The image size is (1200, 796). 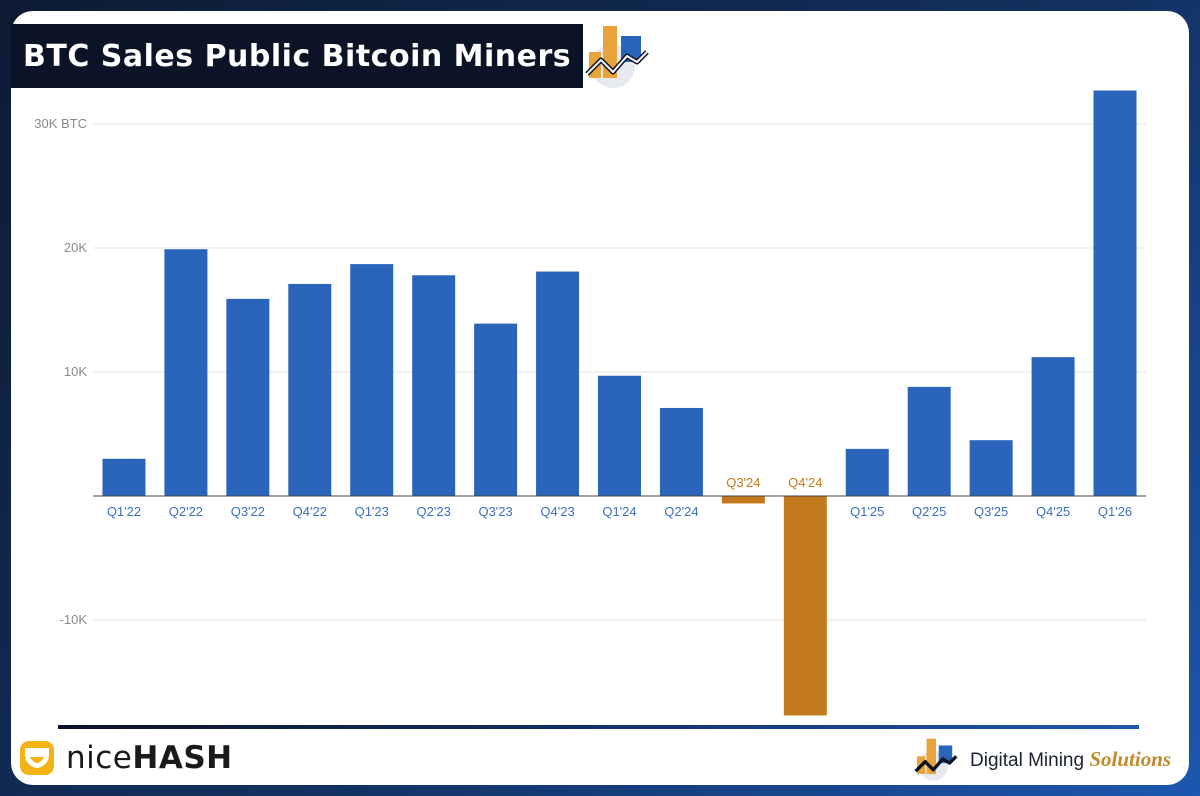 I want to click on x-tick-label: Q3'23, so click(x=495, y=511).